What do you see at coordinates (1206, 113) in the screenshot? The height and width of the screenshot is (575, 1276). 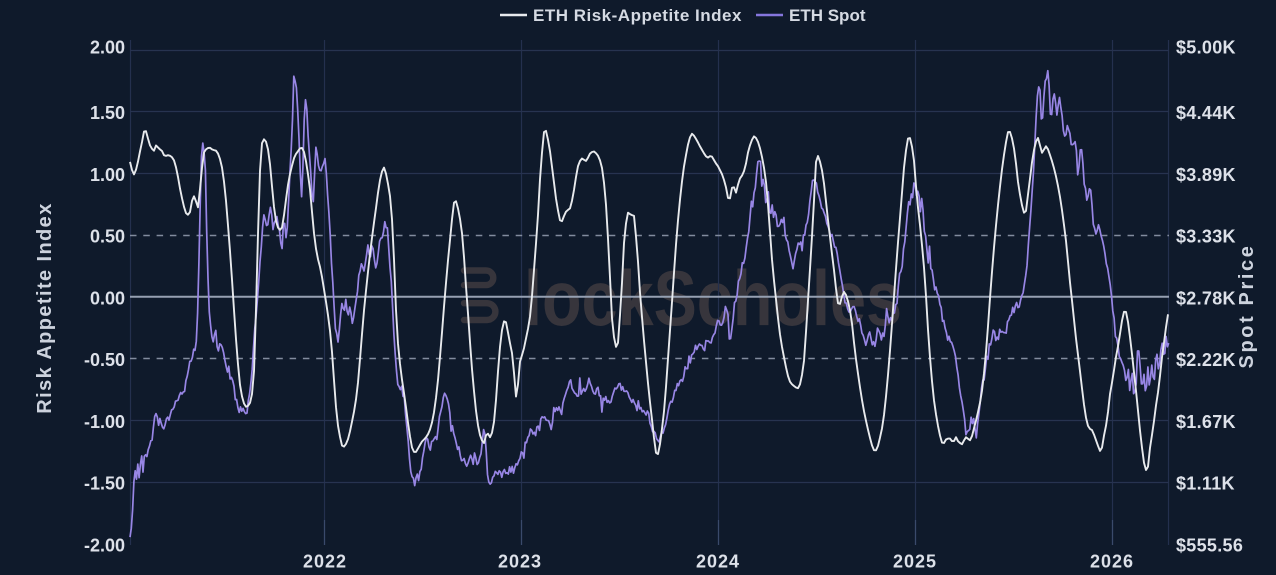 I see `svg-text: $4.44K` at bounding box center [1206, 113].